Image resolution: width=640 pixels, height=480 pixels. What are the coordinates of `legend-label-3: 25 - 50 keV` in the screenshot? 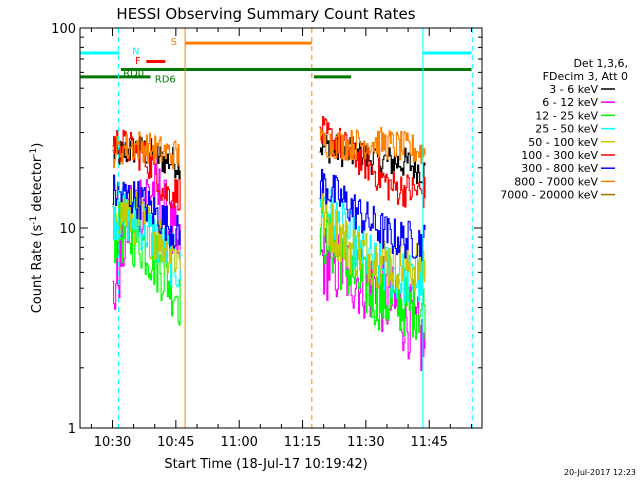 It's located at (566, 129).